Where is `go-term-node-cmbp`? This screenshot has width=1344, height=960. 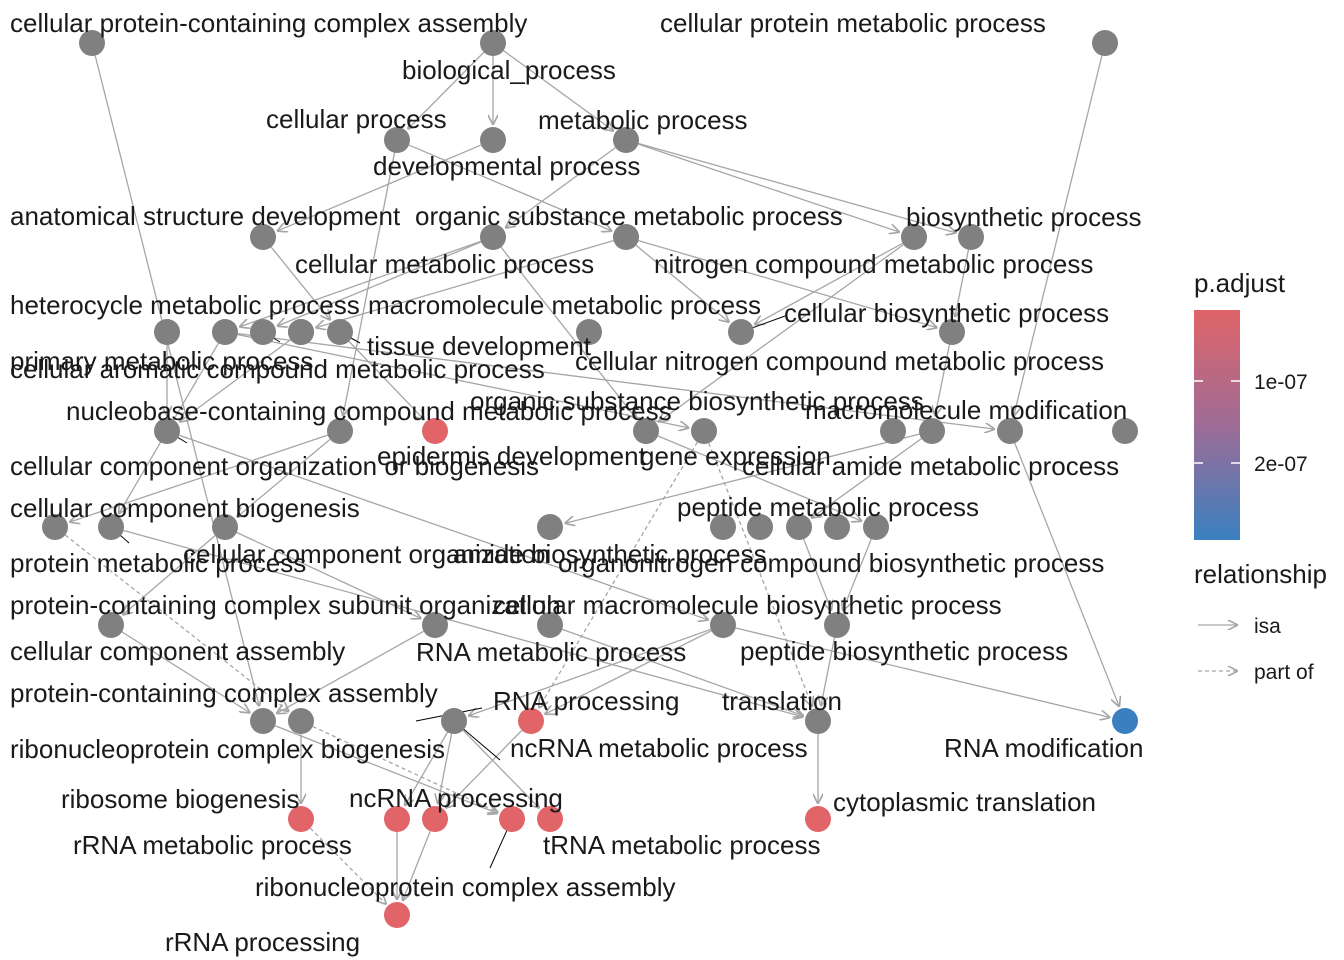 go-term-node-cmbp is located at coordinates (550, 625).